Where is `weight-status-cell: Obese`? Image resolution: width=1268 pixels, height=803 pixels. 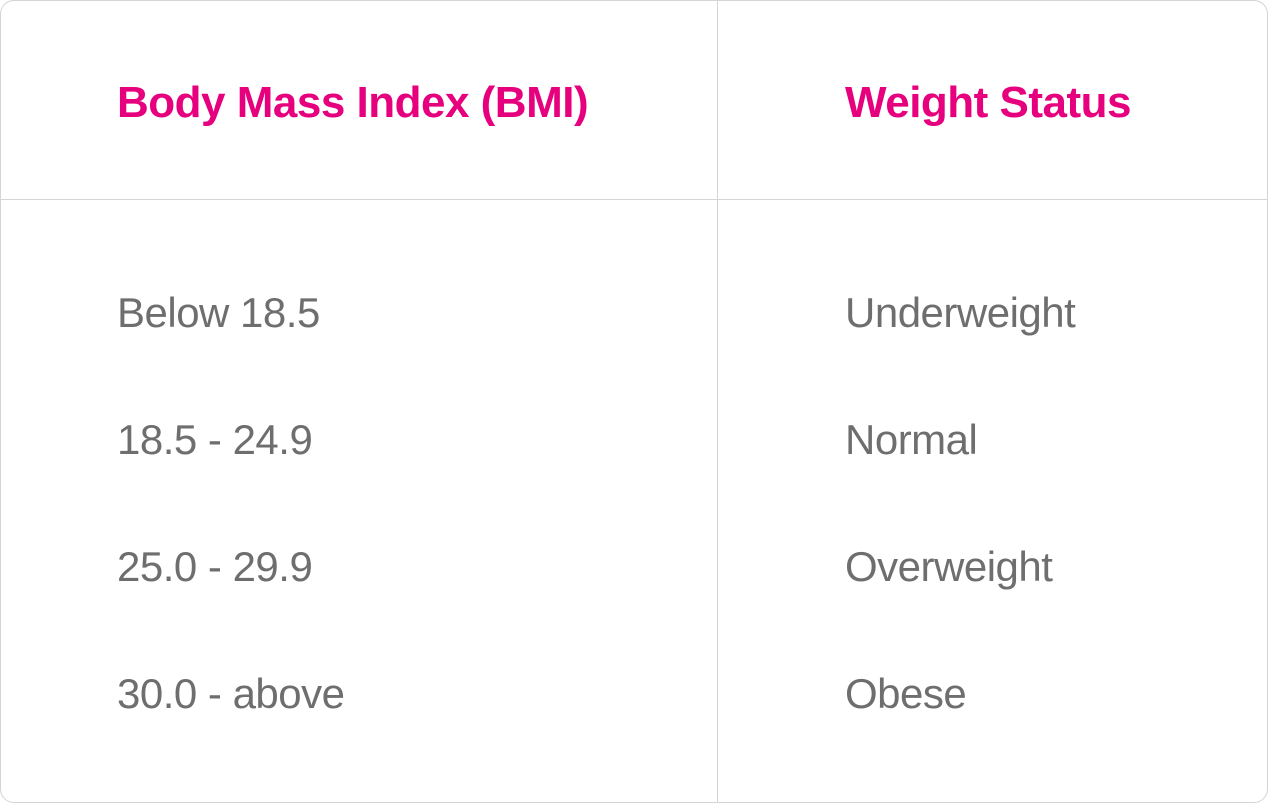 weight-status-cell: Obese is located at coordinates (906, 693).